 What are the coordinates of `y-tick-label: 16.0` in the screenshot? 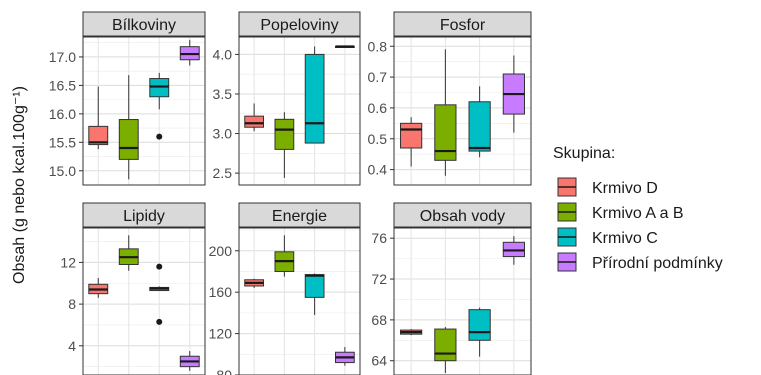 It's located at (62, 114).